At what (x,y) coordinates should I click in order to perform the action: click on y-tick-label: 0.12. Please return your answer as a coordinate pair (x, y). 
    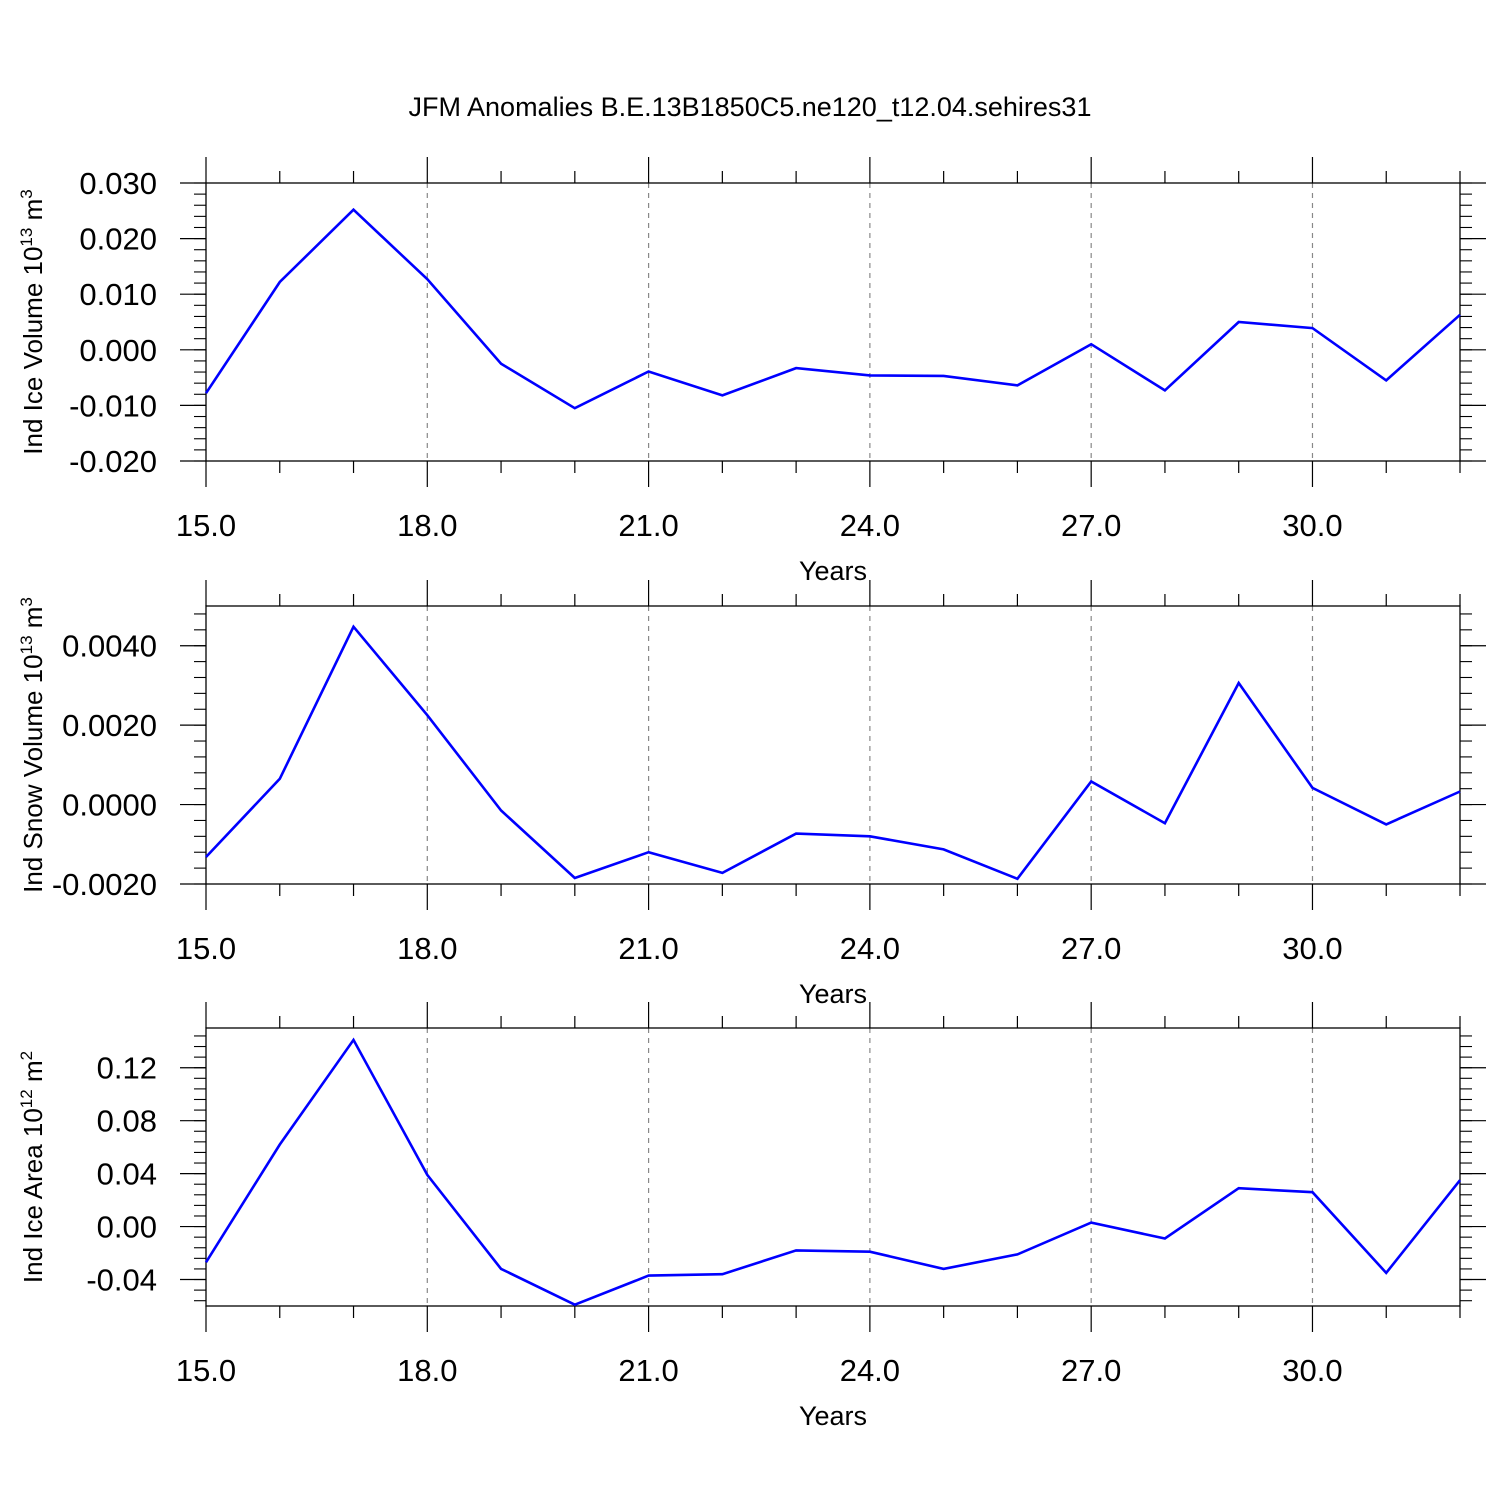
    Looking at the image, I should click on (127, 1068).